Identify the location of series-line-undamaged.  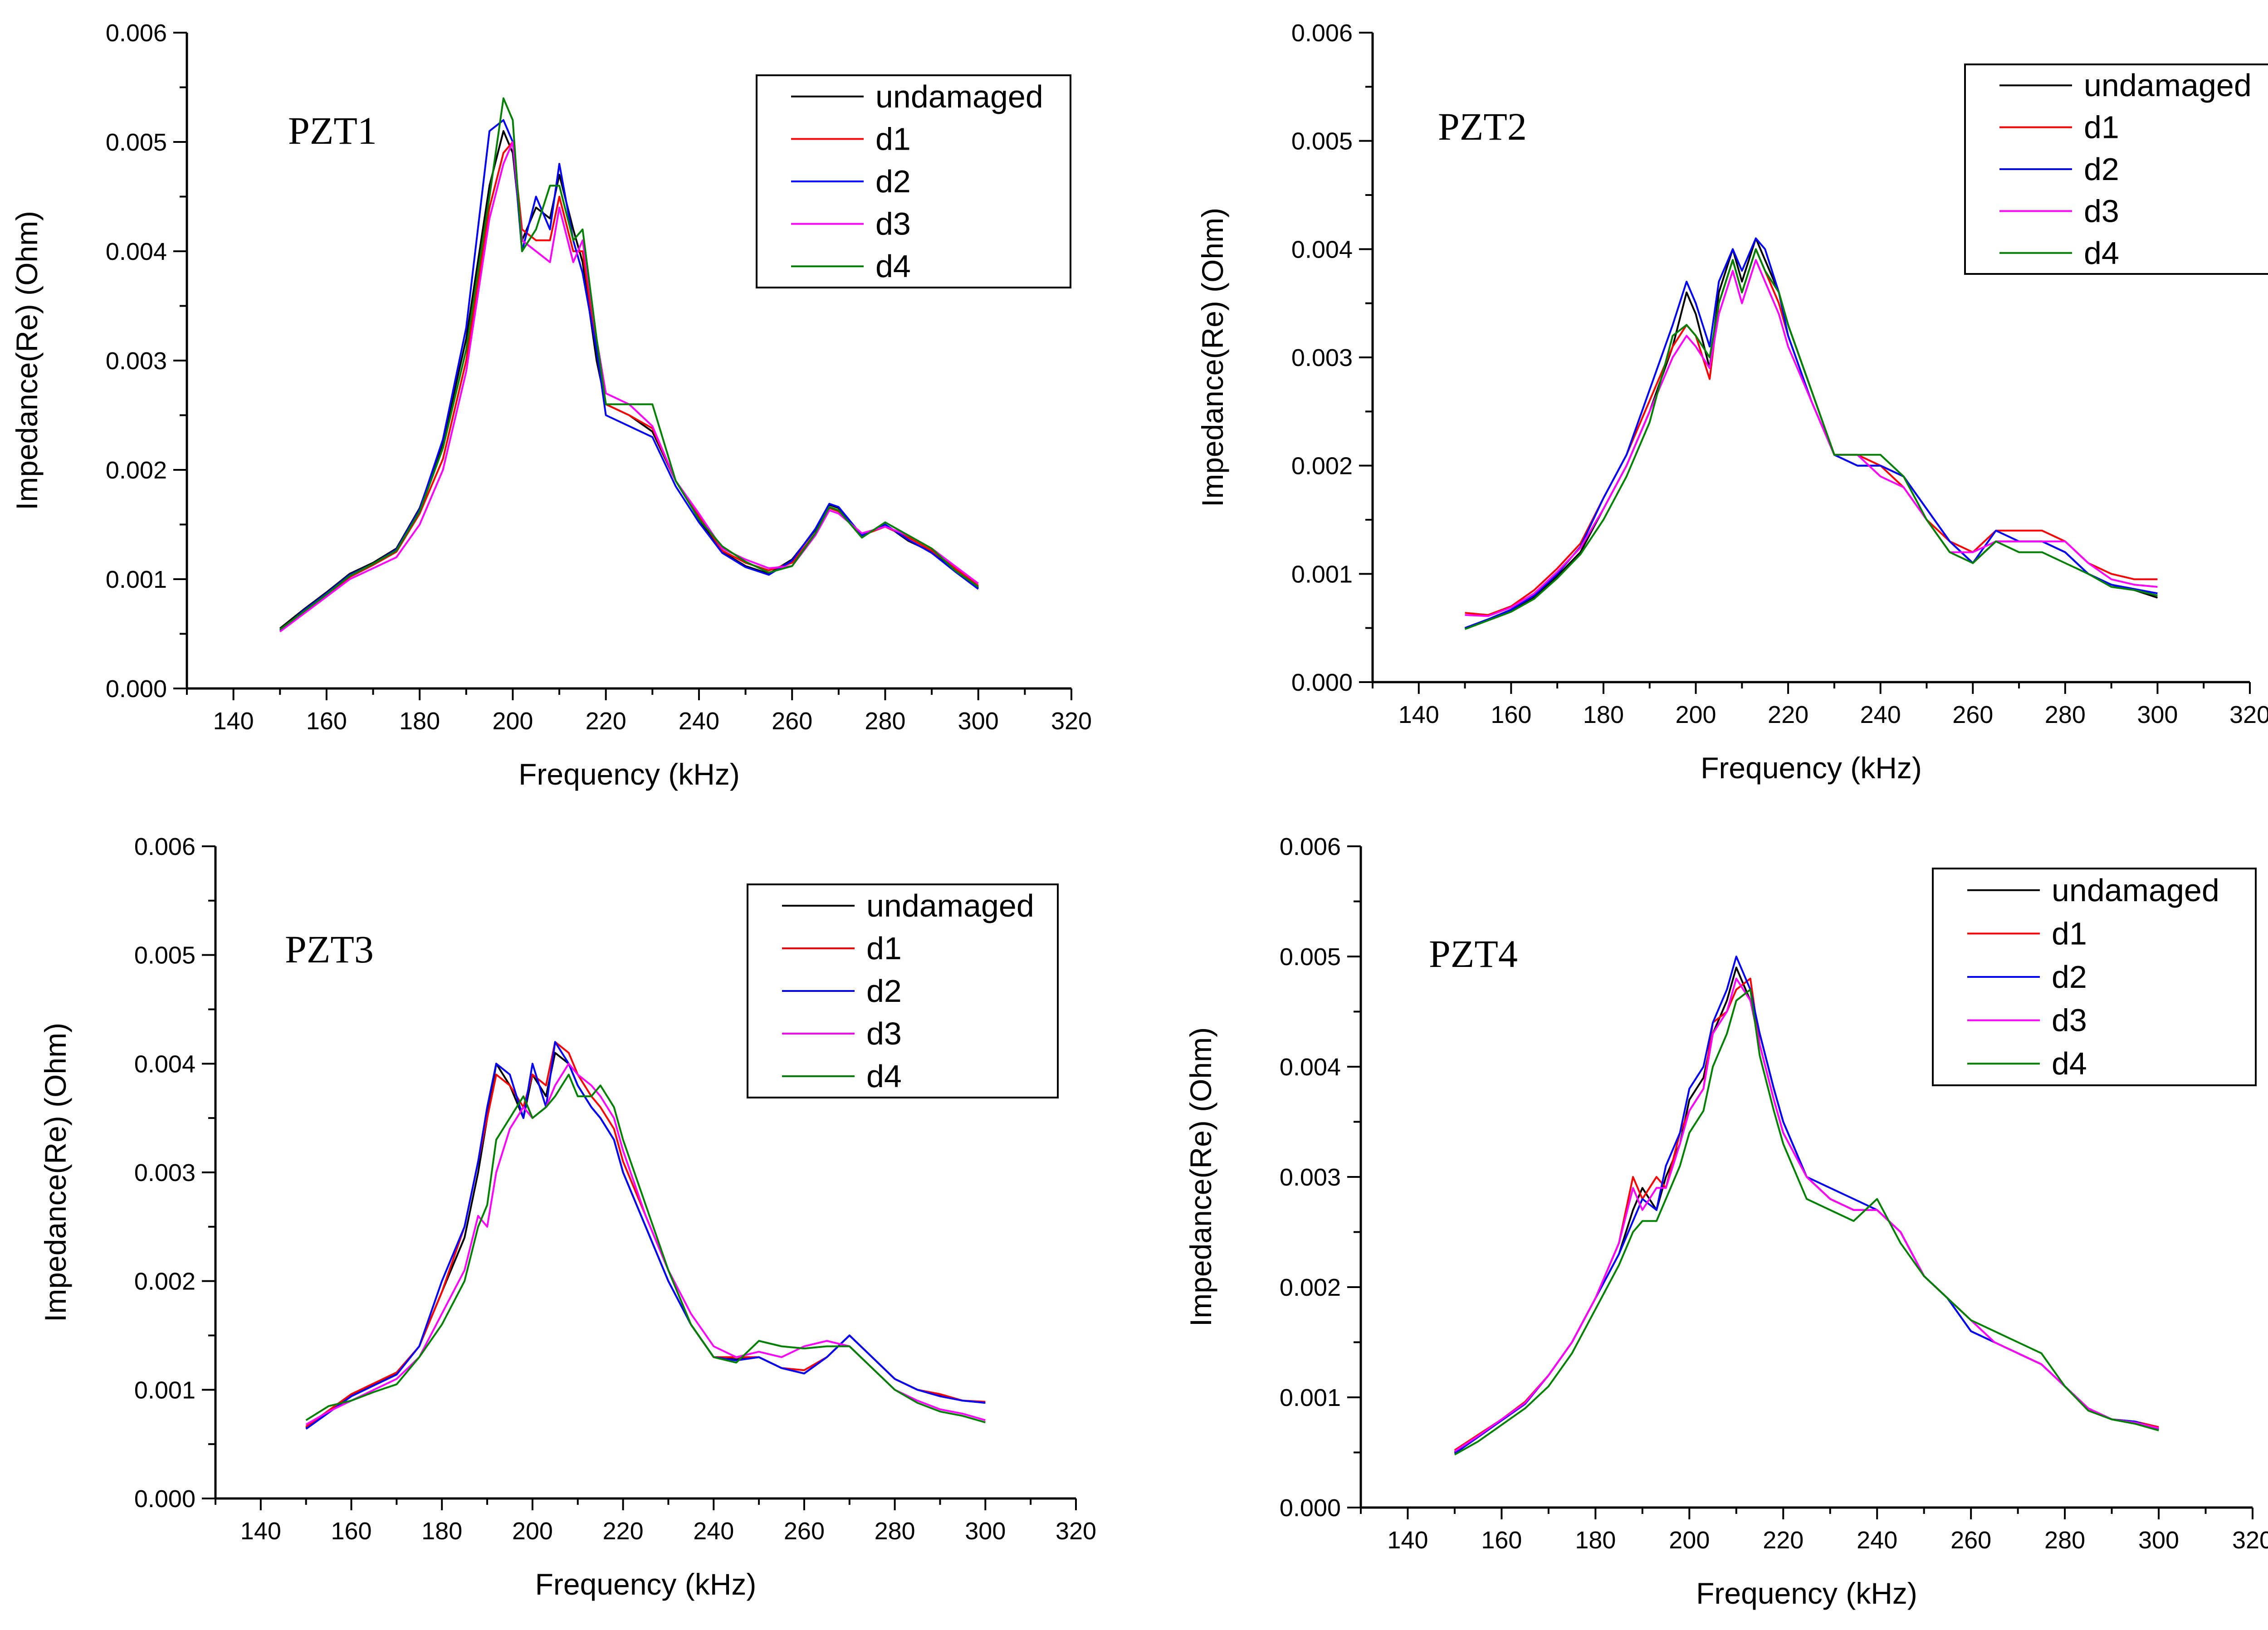
(1811, 433).